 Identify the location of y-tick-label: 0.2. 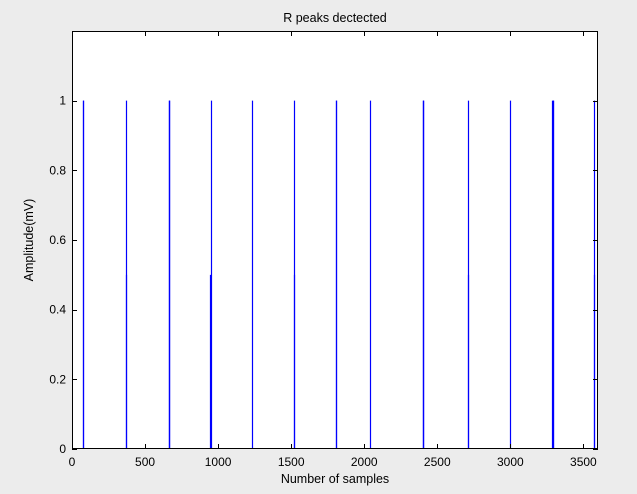
(57, 379).